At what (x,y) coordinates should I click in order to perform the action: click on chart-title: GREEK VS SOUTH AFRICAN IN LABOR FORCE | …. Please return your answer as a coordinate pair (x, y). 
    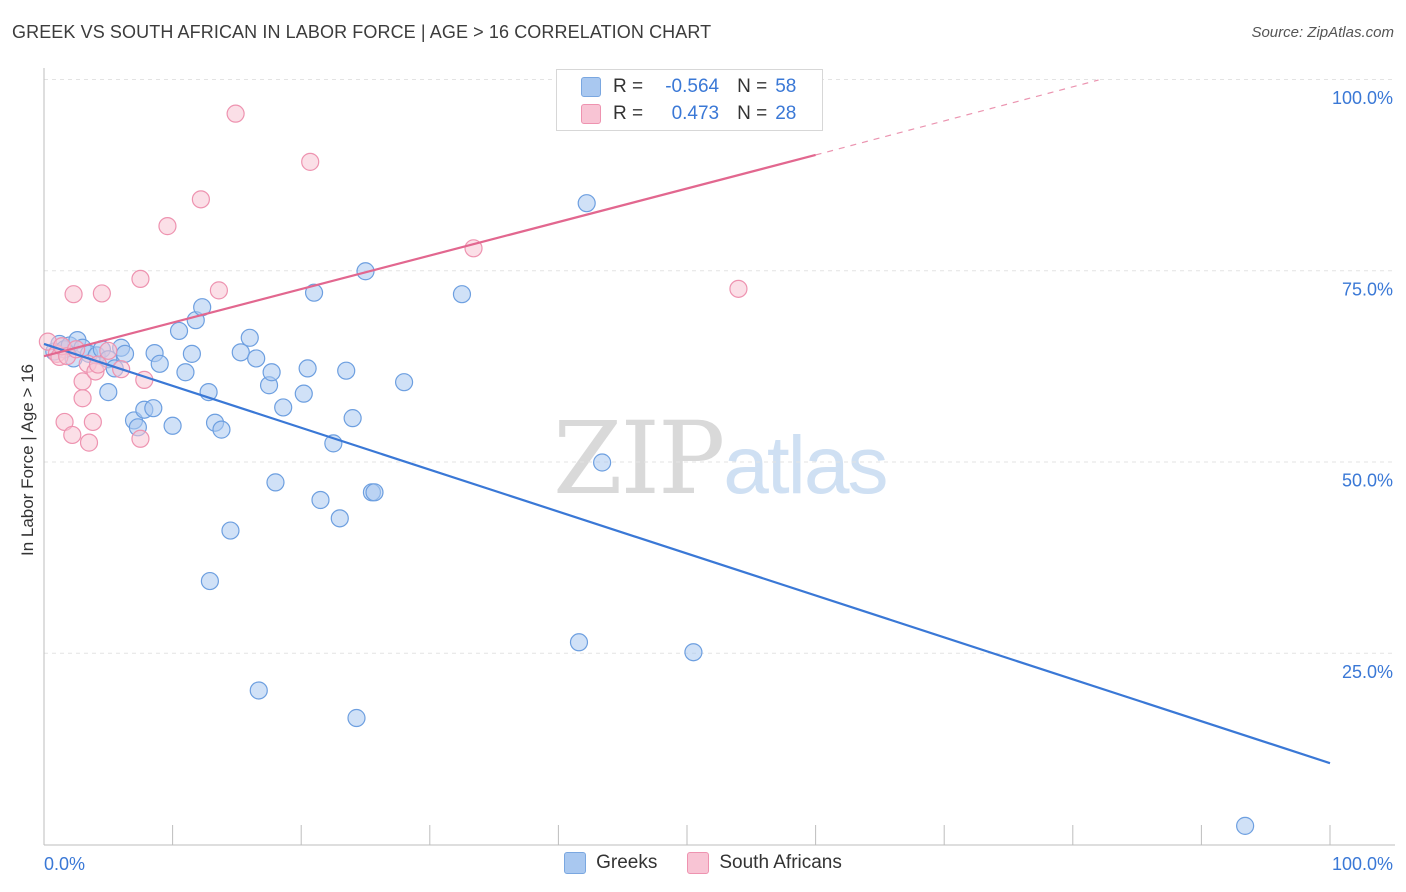
    Looking at the image, I should click on (362, 32).